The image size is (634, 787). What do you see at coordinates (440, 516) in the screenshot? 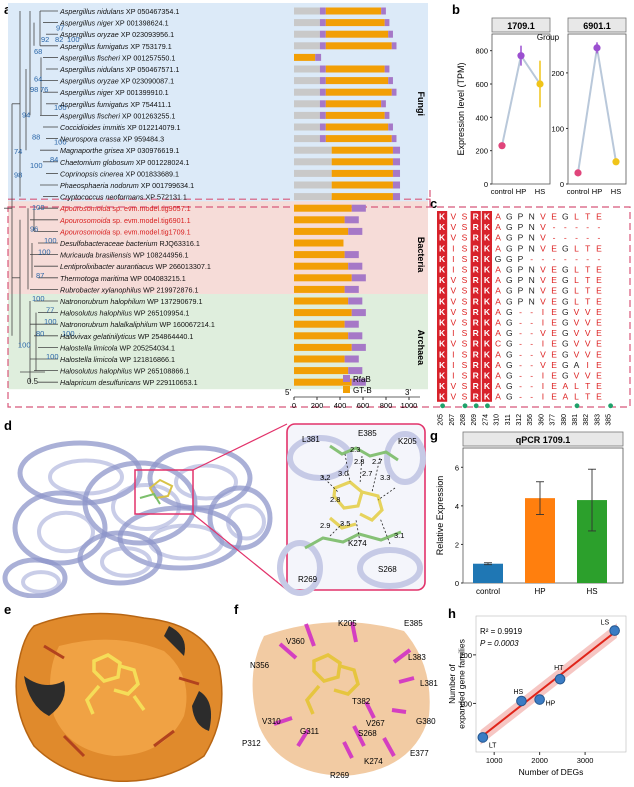
I see `y-axis-label: Relative Expression` at bounding box center [440, 516].